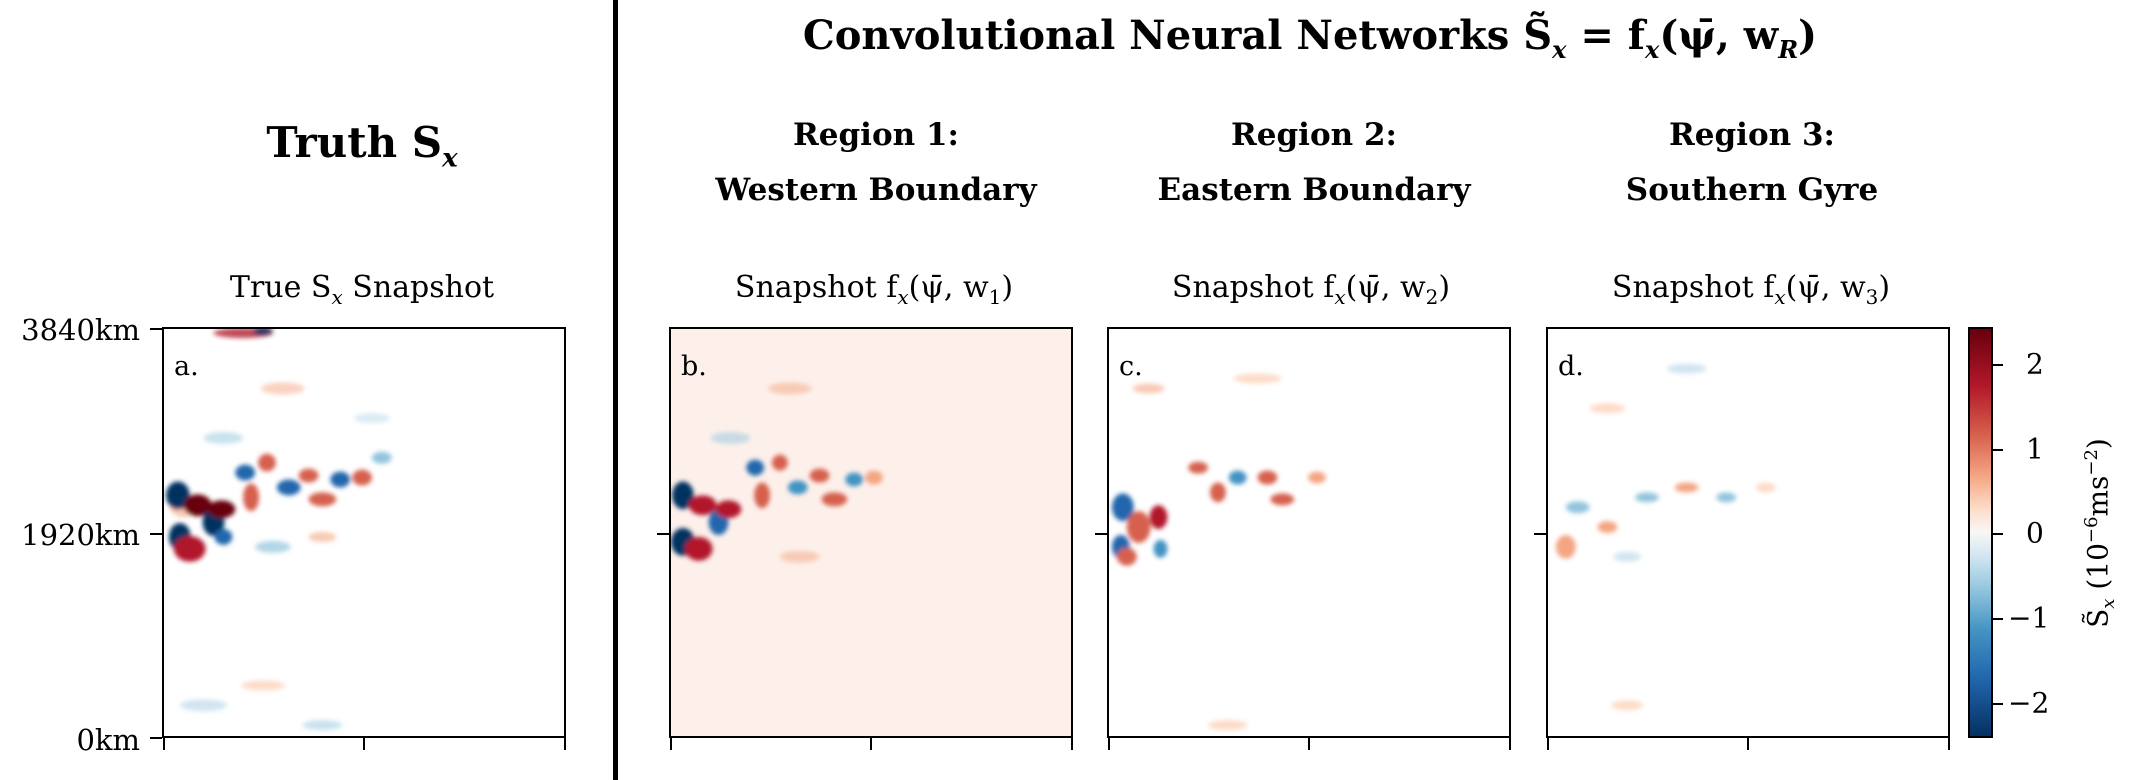 Image resolution: width=2154 pixels, height=780 pixels. Describe the element at coordinates (1131, 366) in the screenshot. I see `panel-c-letter: c.` at that location.